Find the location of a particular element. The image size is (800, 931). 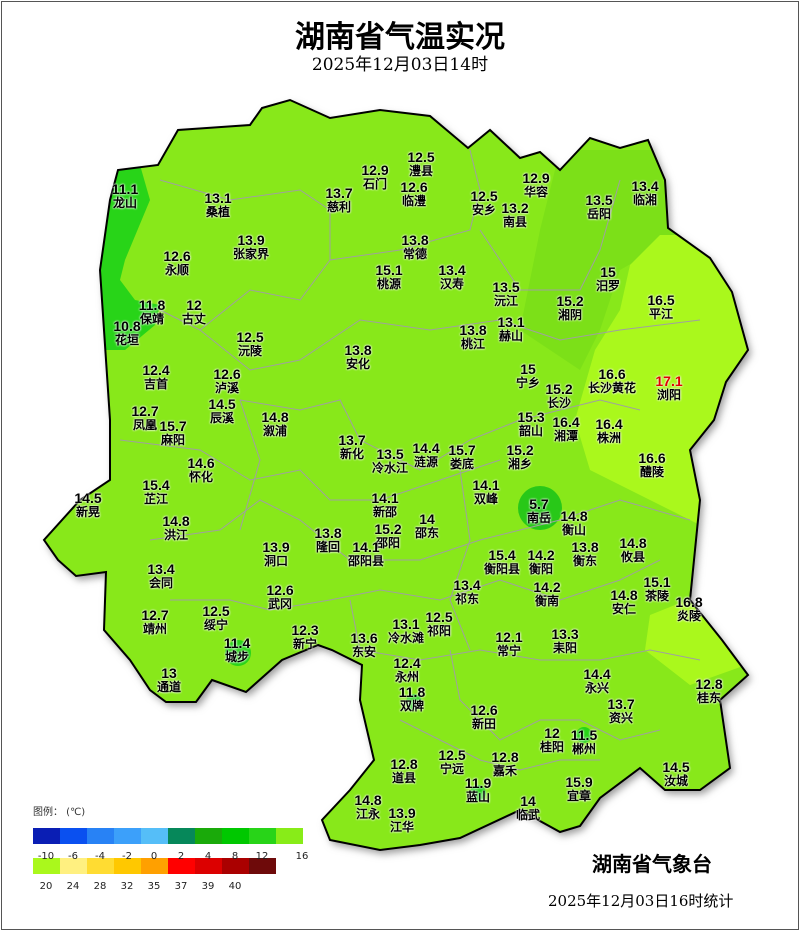

zone-12-16-darker is located at coordinates (605, 260).